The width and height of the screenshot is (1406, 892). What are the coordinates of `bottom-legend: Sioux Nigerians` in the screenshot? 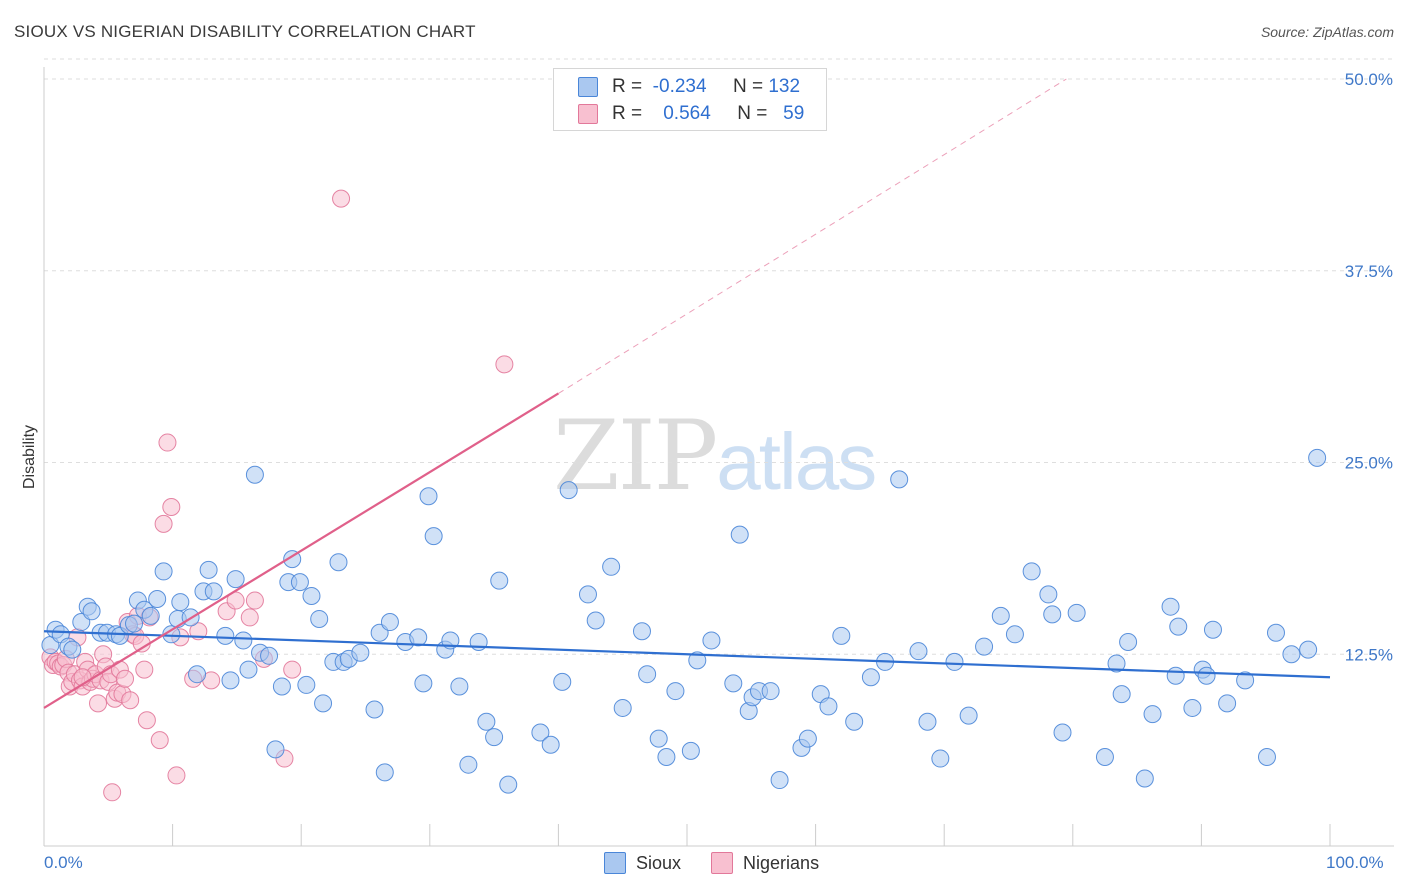 It's located at (726, 863).